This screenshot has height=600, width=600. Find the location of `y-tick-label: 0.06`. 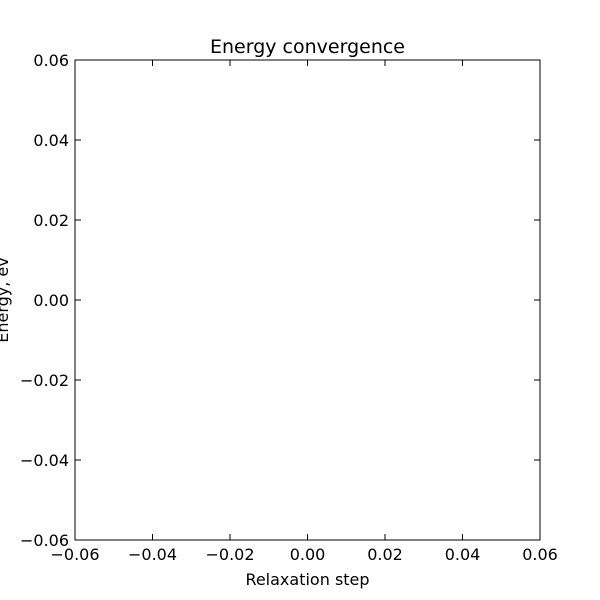

y-tick-label: 0.06 is located at coordinates (51, 60).